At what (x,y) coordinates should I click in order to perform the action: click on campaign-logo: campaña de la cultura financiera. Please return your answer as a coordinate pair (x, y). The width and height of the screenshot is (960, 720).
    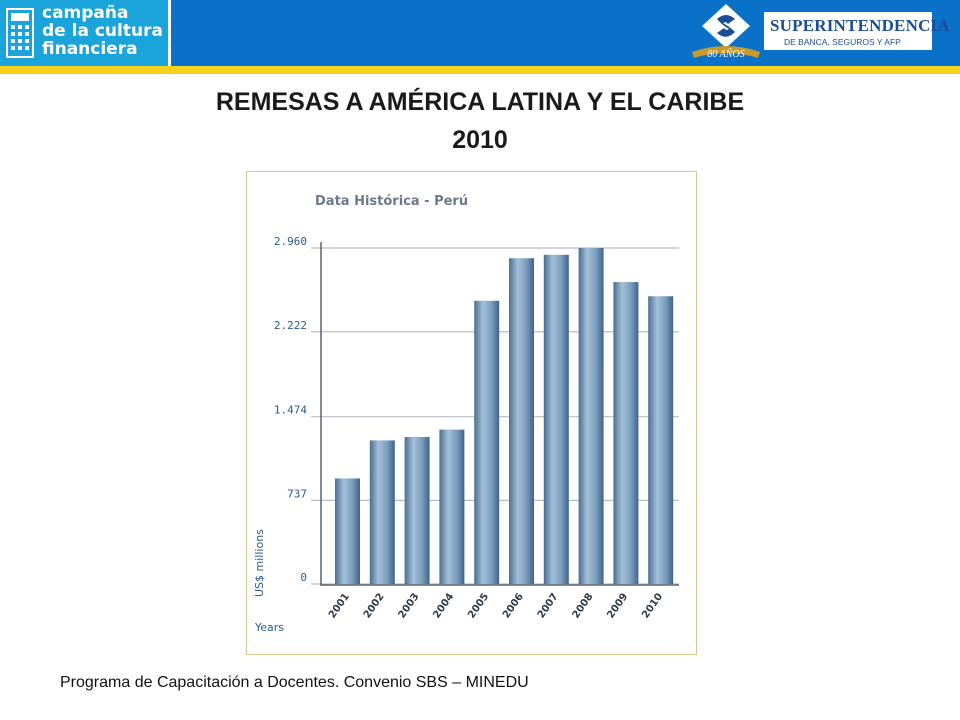
    Looking at the image, I should click on (84, 33).